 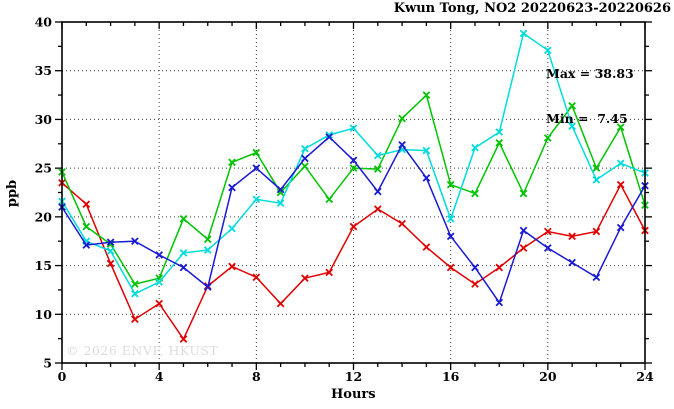 I want to click on min-value-label: Min = 7.45, so click(x=587, y=118).